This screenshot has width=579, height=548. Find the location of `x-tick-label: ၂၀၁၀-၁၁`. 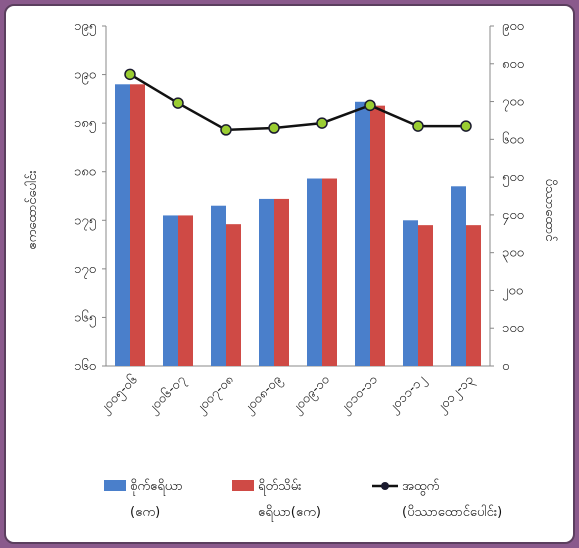

x-tick-label: ၂၀၁၀-၁၁ is located at coordinates (360, 395).